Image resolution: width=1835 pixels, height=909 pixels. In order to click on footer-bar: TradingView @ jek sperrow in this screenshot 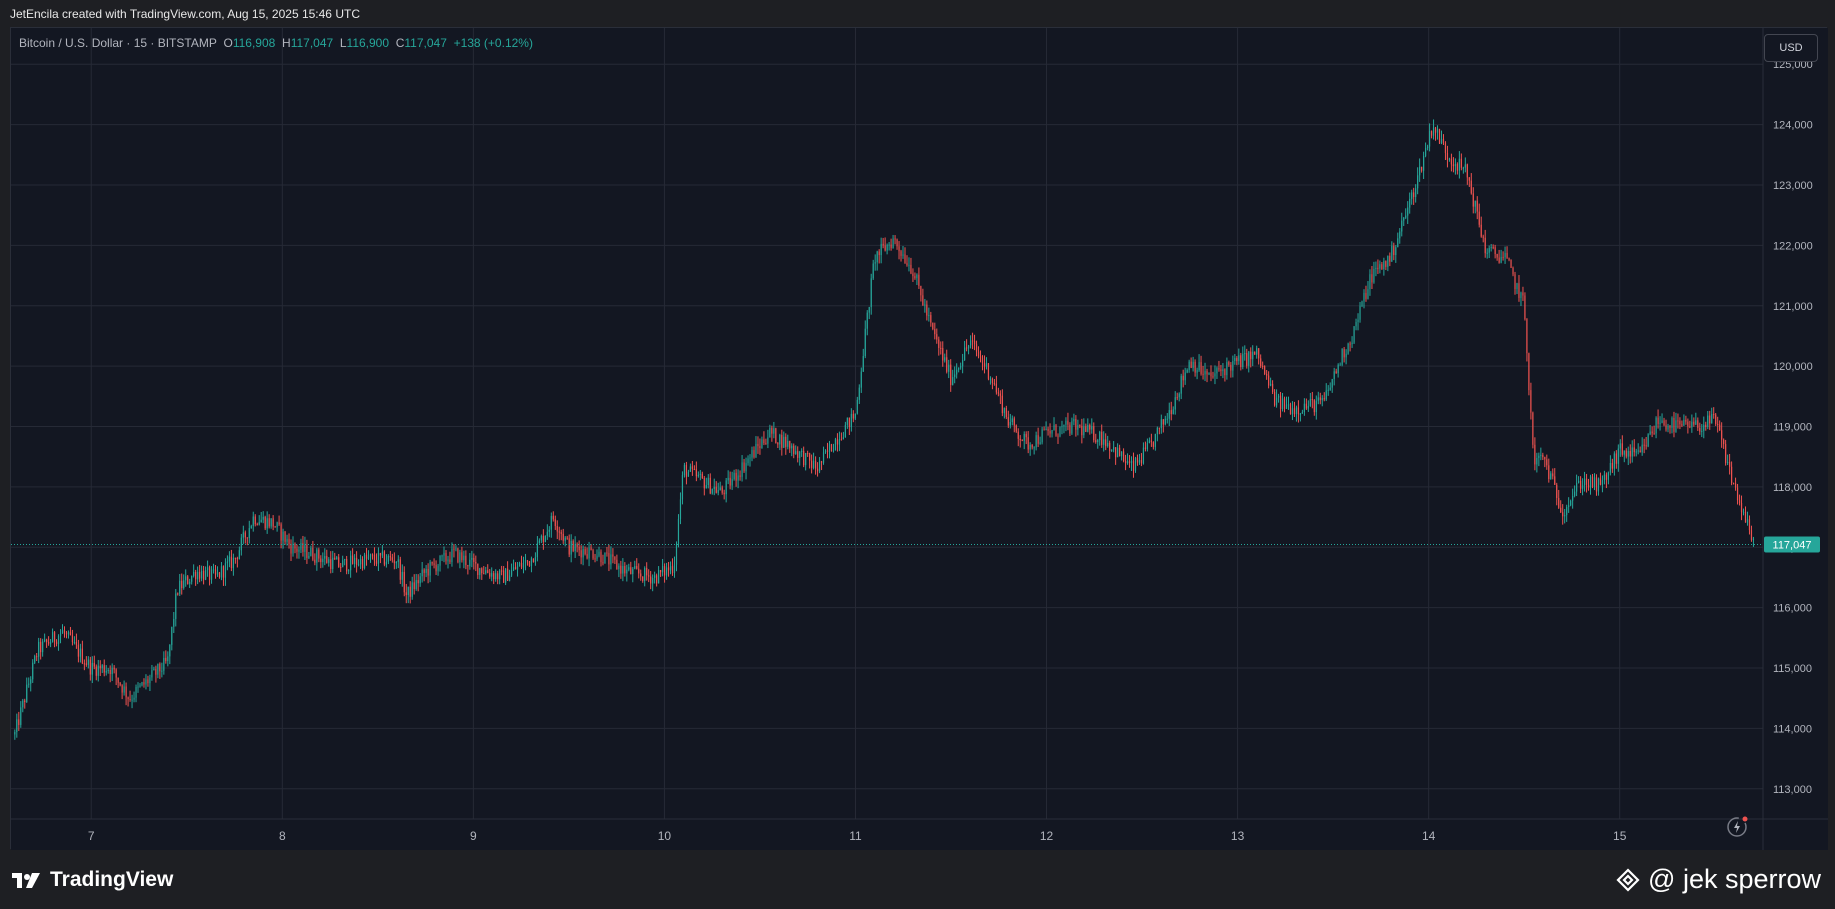, I will do `click(917, 879)`.